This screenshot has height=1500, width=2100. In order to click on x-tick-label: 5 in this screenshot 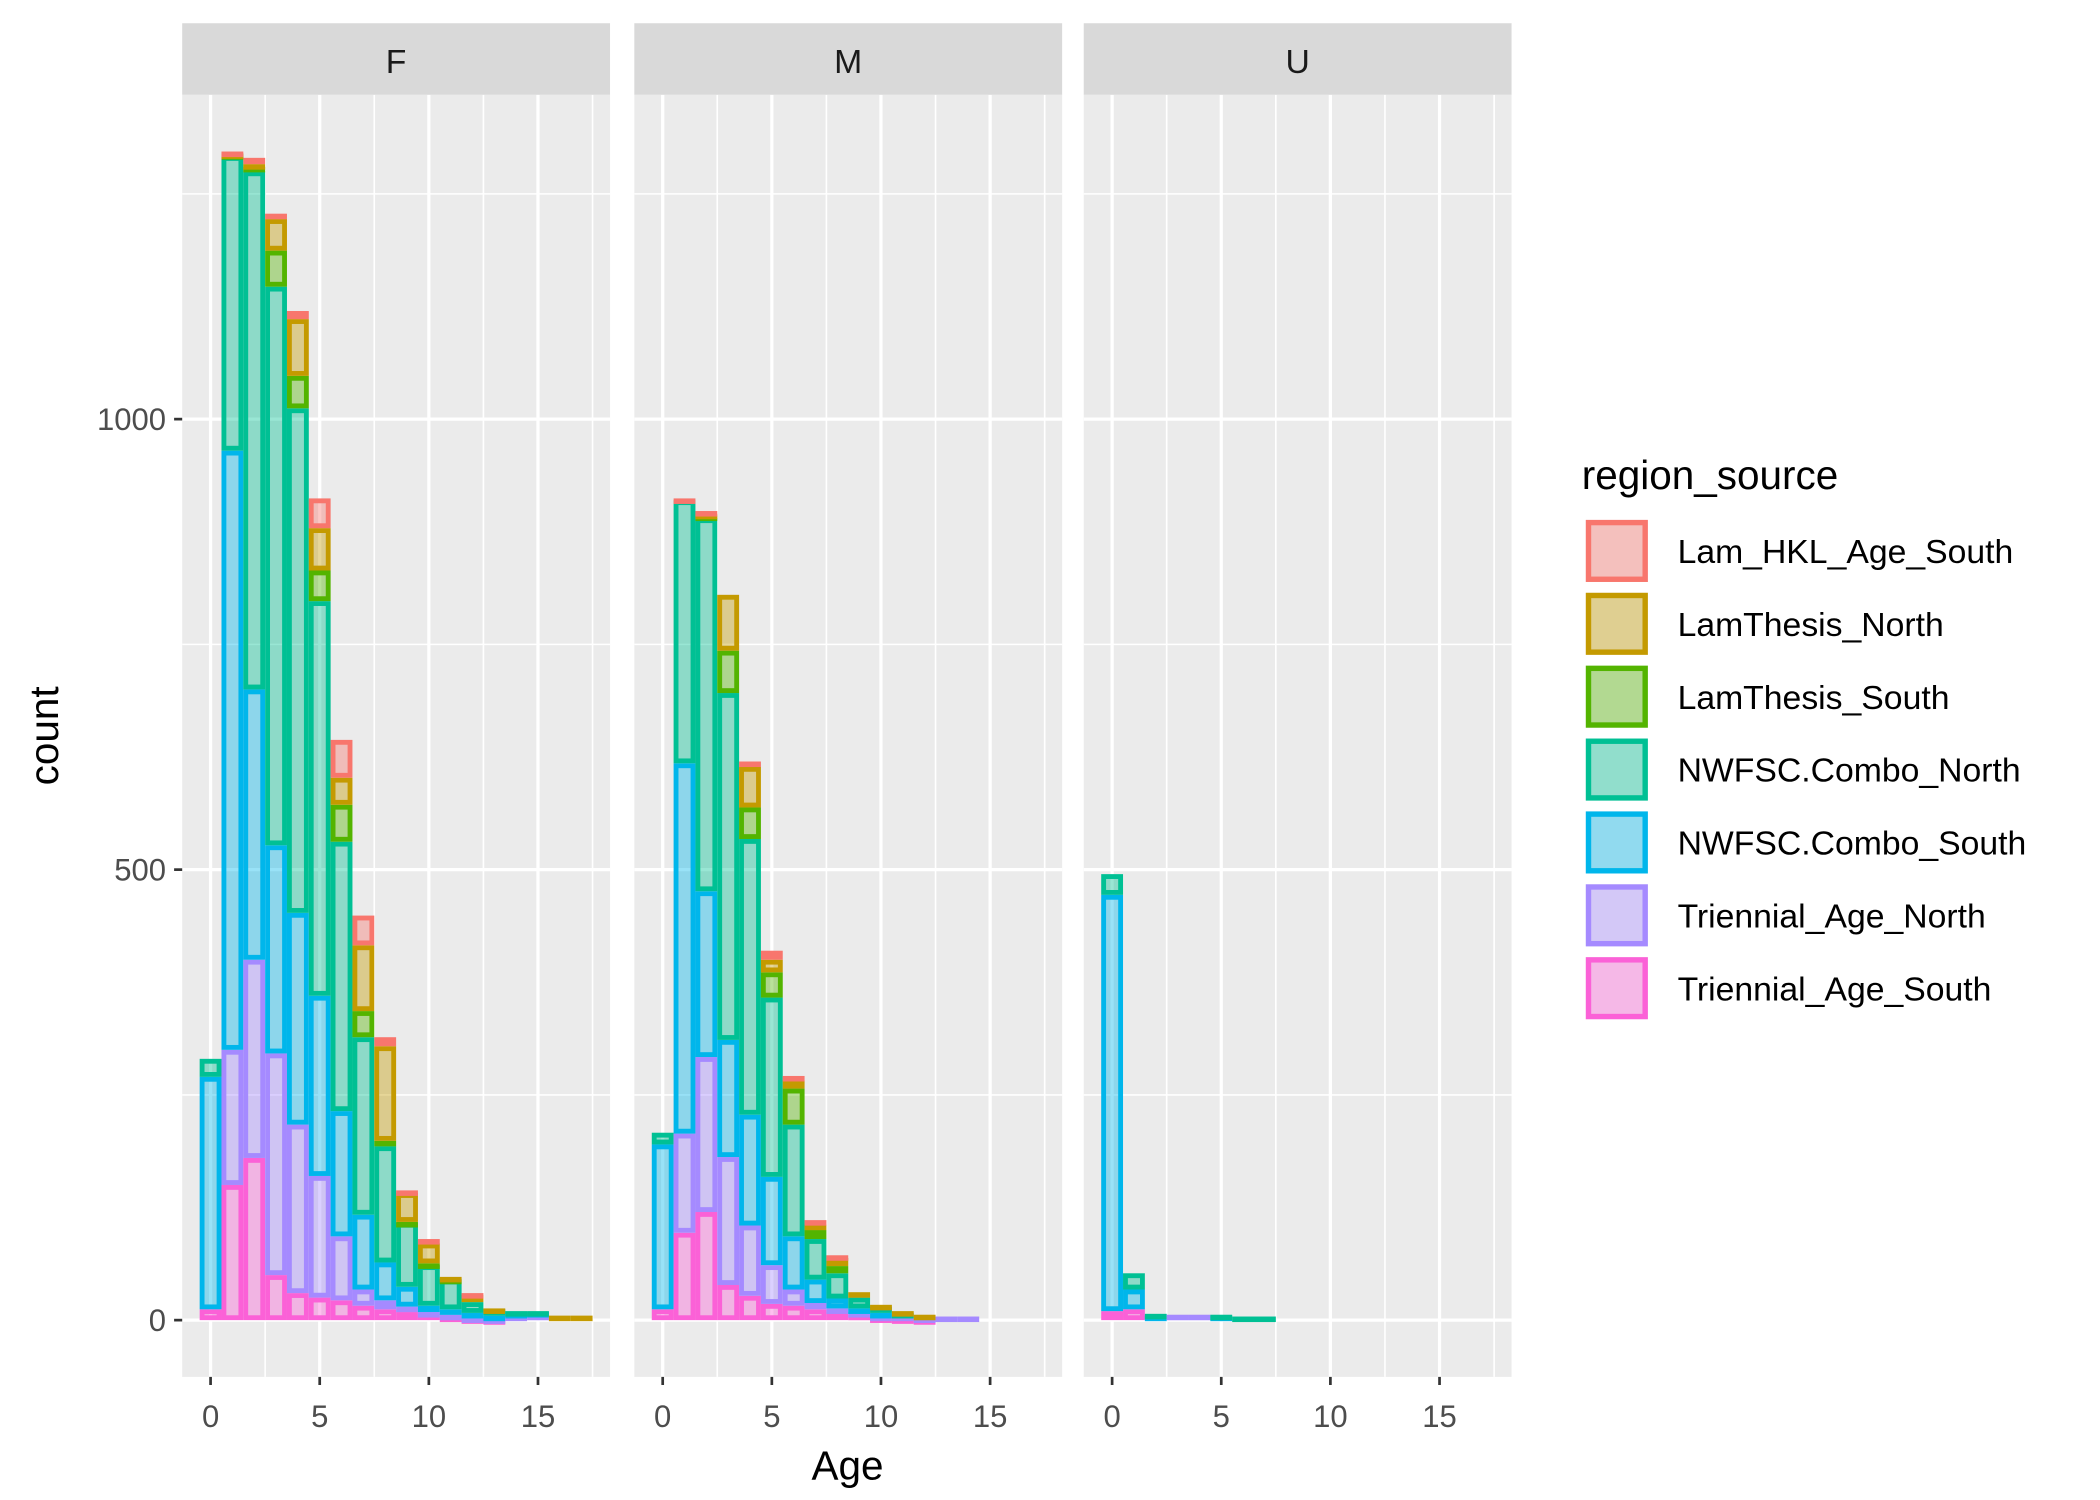, I will do `click(1221, 1416)`.